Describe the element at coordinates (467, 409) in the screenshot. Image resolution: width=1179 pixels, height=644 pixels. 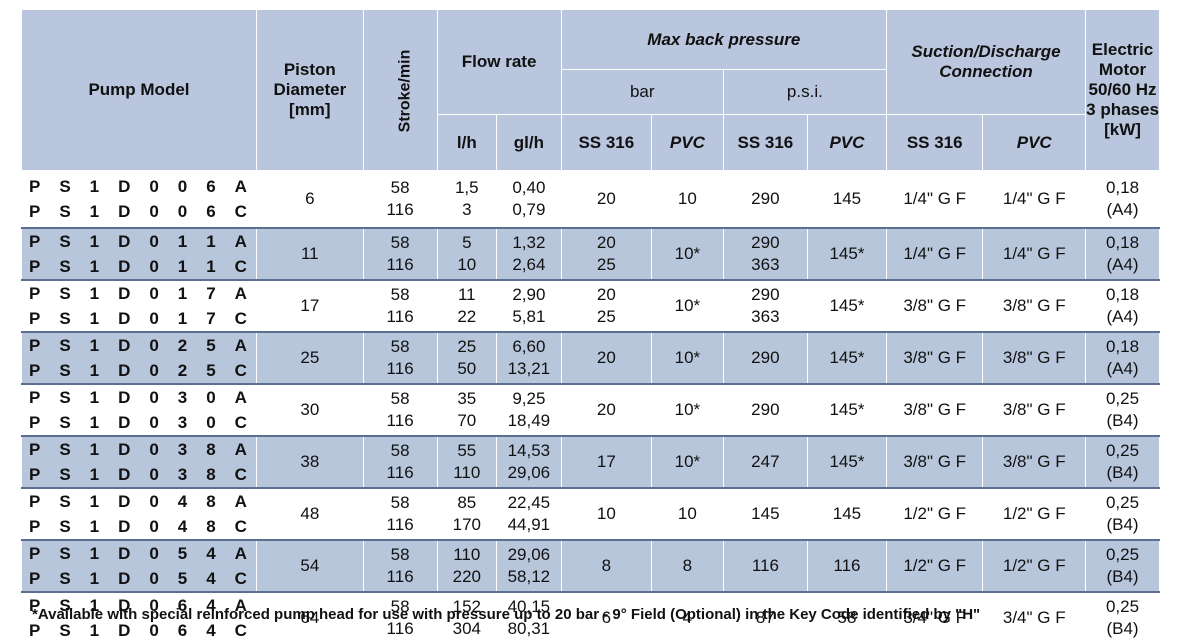
I see `flow-lh-cell: 35 70` at that location.